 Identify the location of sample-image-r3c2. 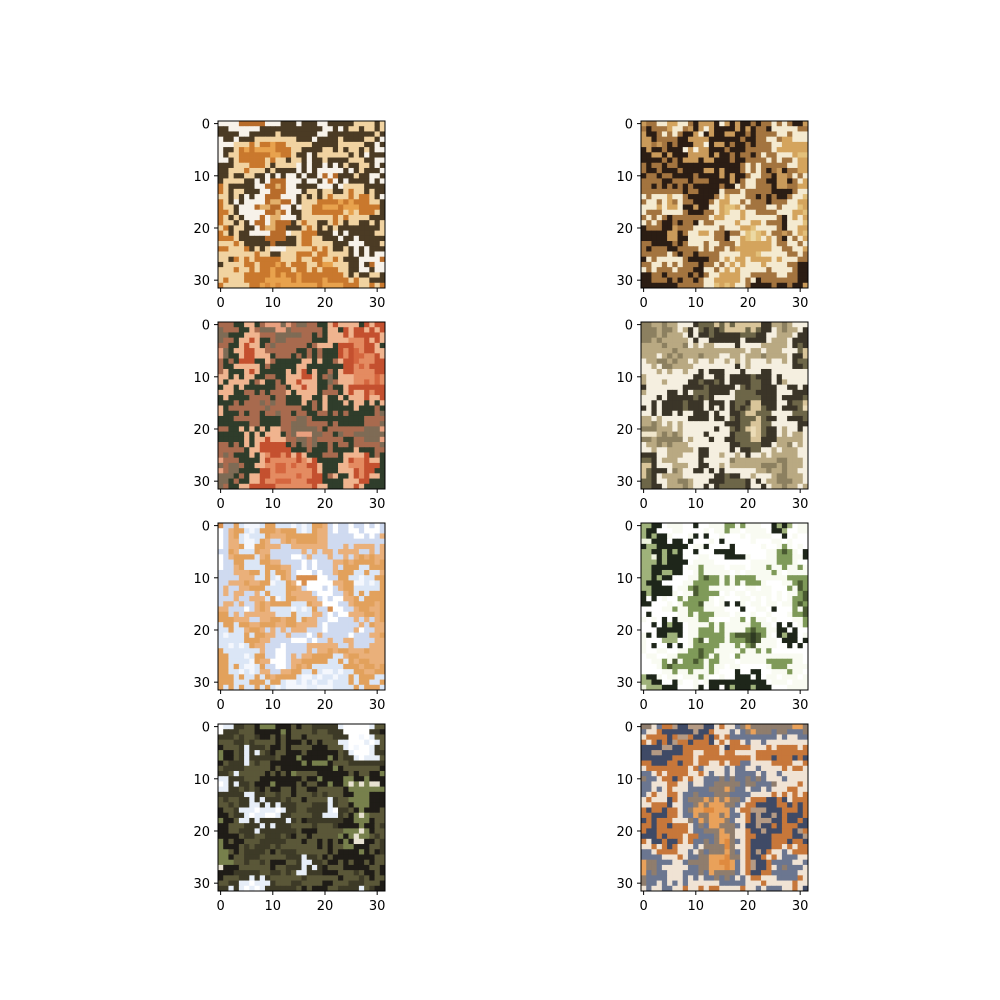
(725, 607).